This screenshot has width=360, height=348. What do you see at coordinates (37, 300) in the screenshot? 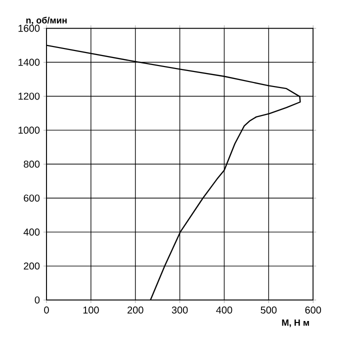
I see `y-tick-label: 0` at bounding box center [37, 300].